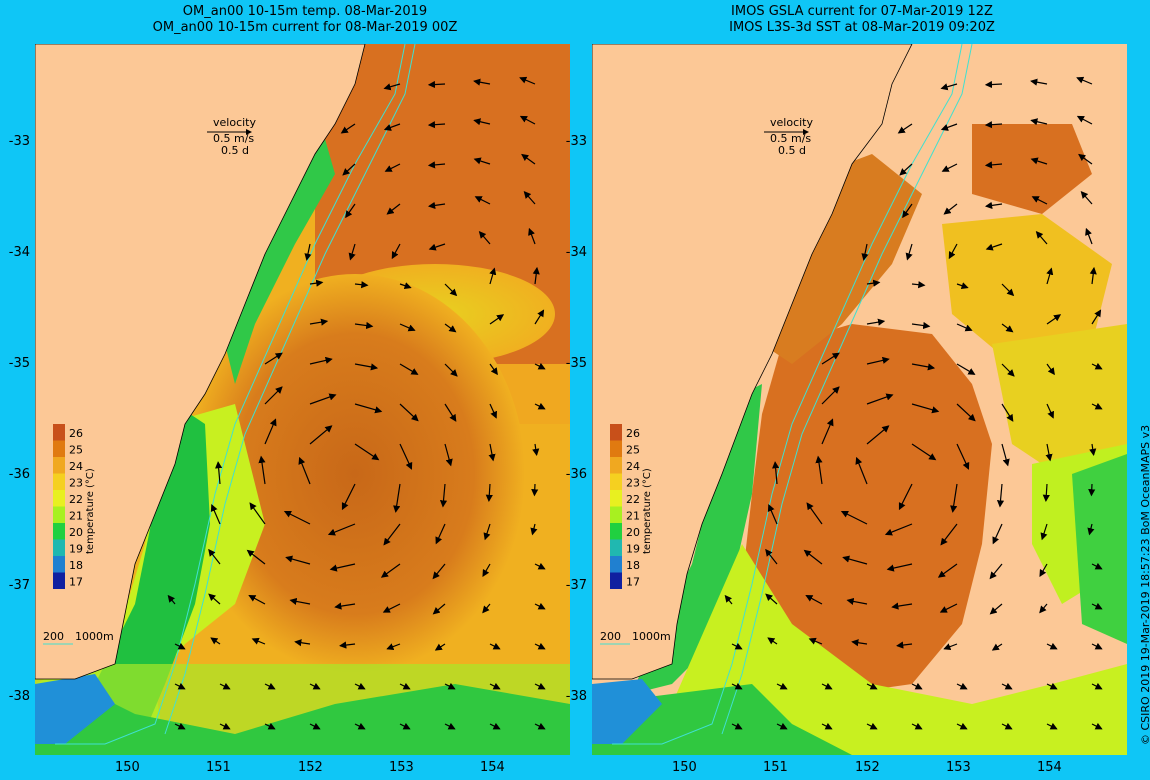  What do you see at coordinates (633, 450) in the screenshot?
I see `colorbar-tick-label: 25` at bounding box center [633, 450].